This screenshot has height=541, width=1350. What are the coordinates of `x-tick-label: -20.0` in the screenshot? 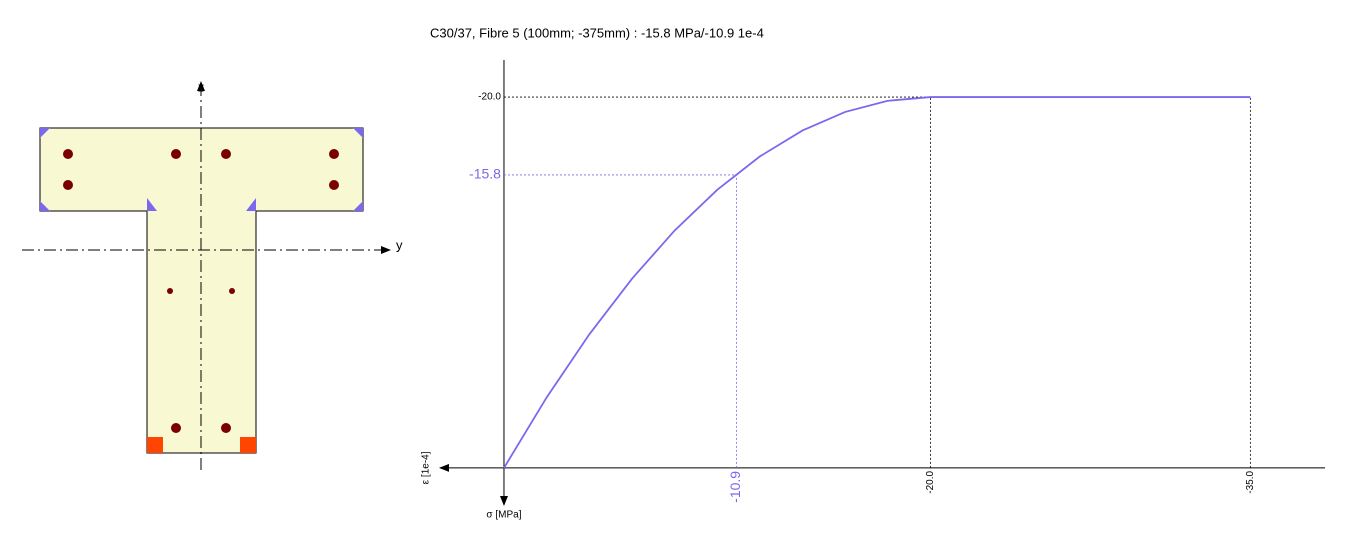 It's located at (930, 481).